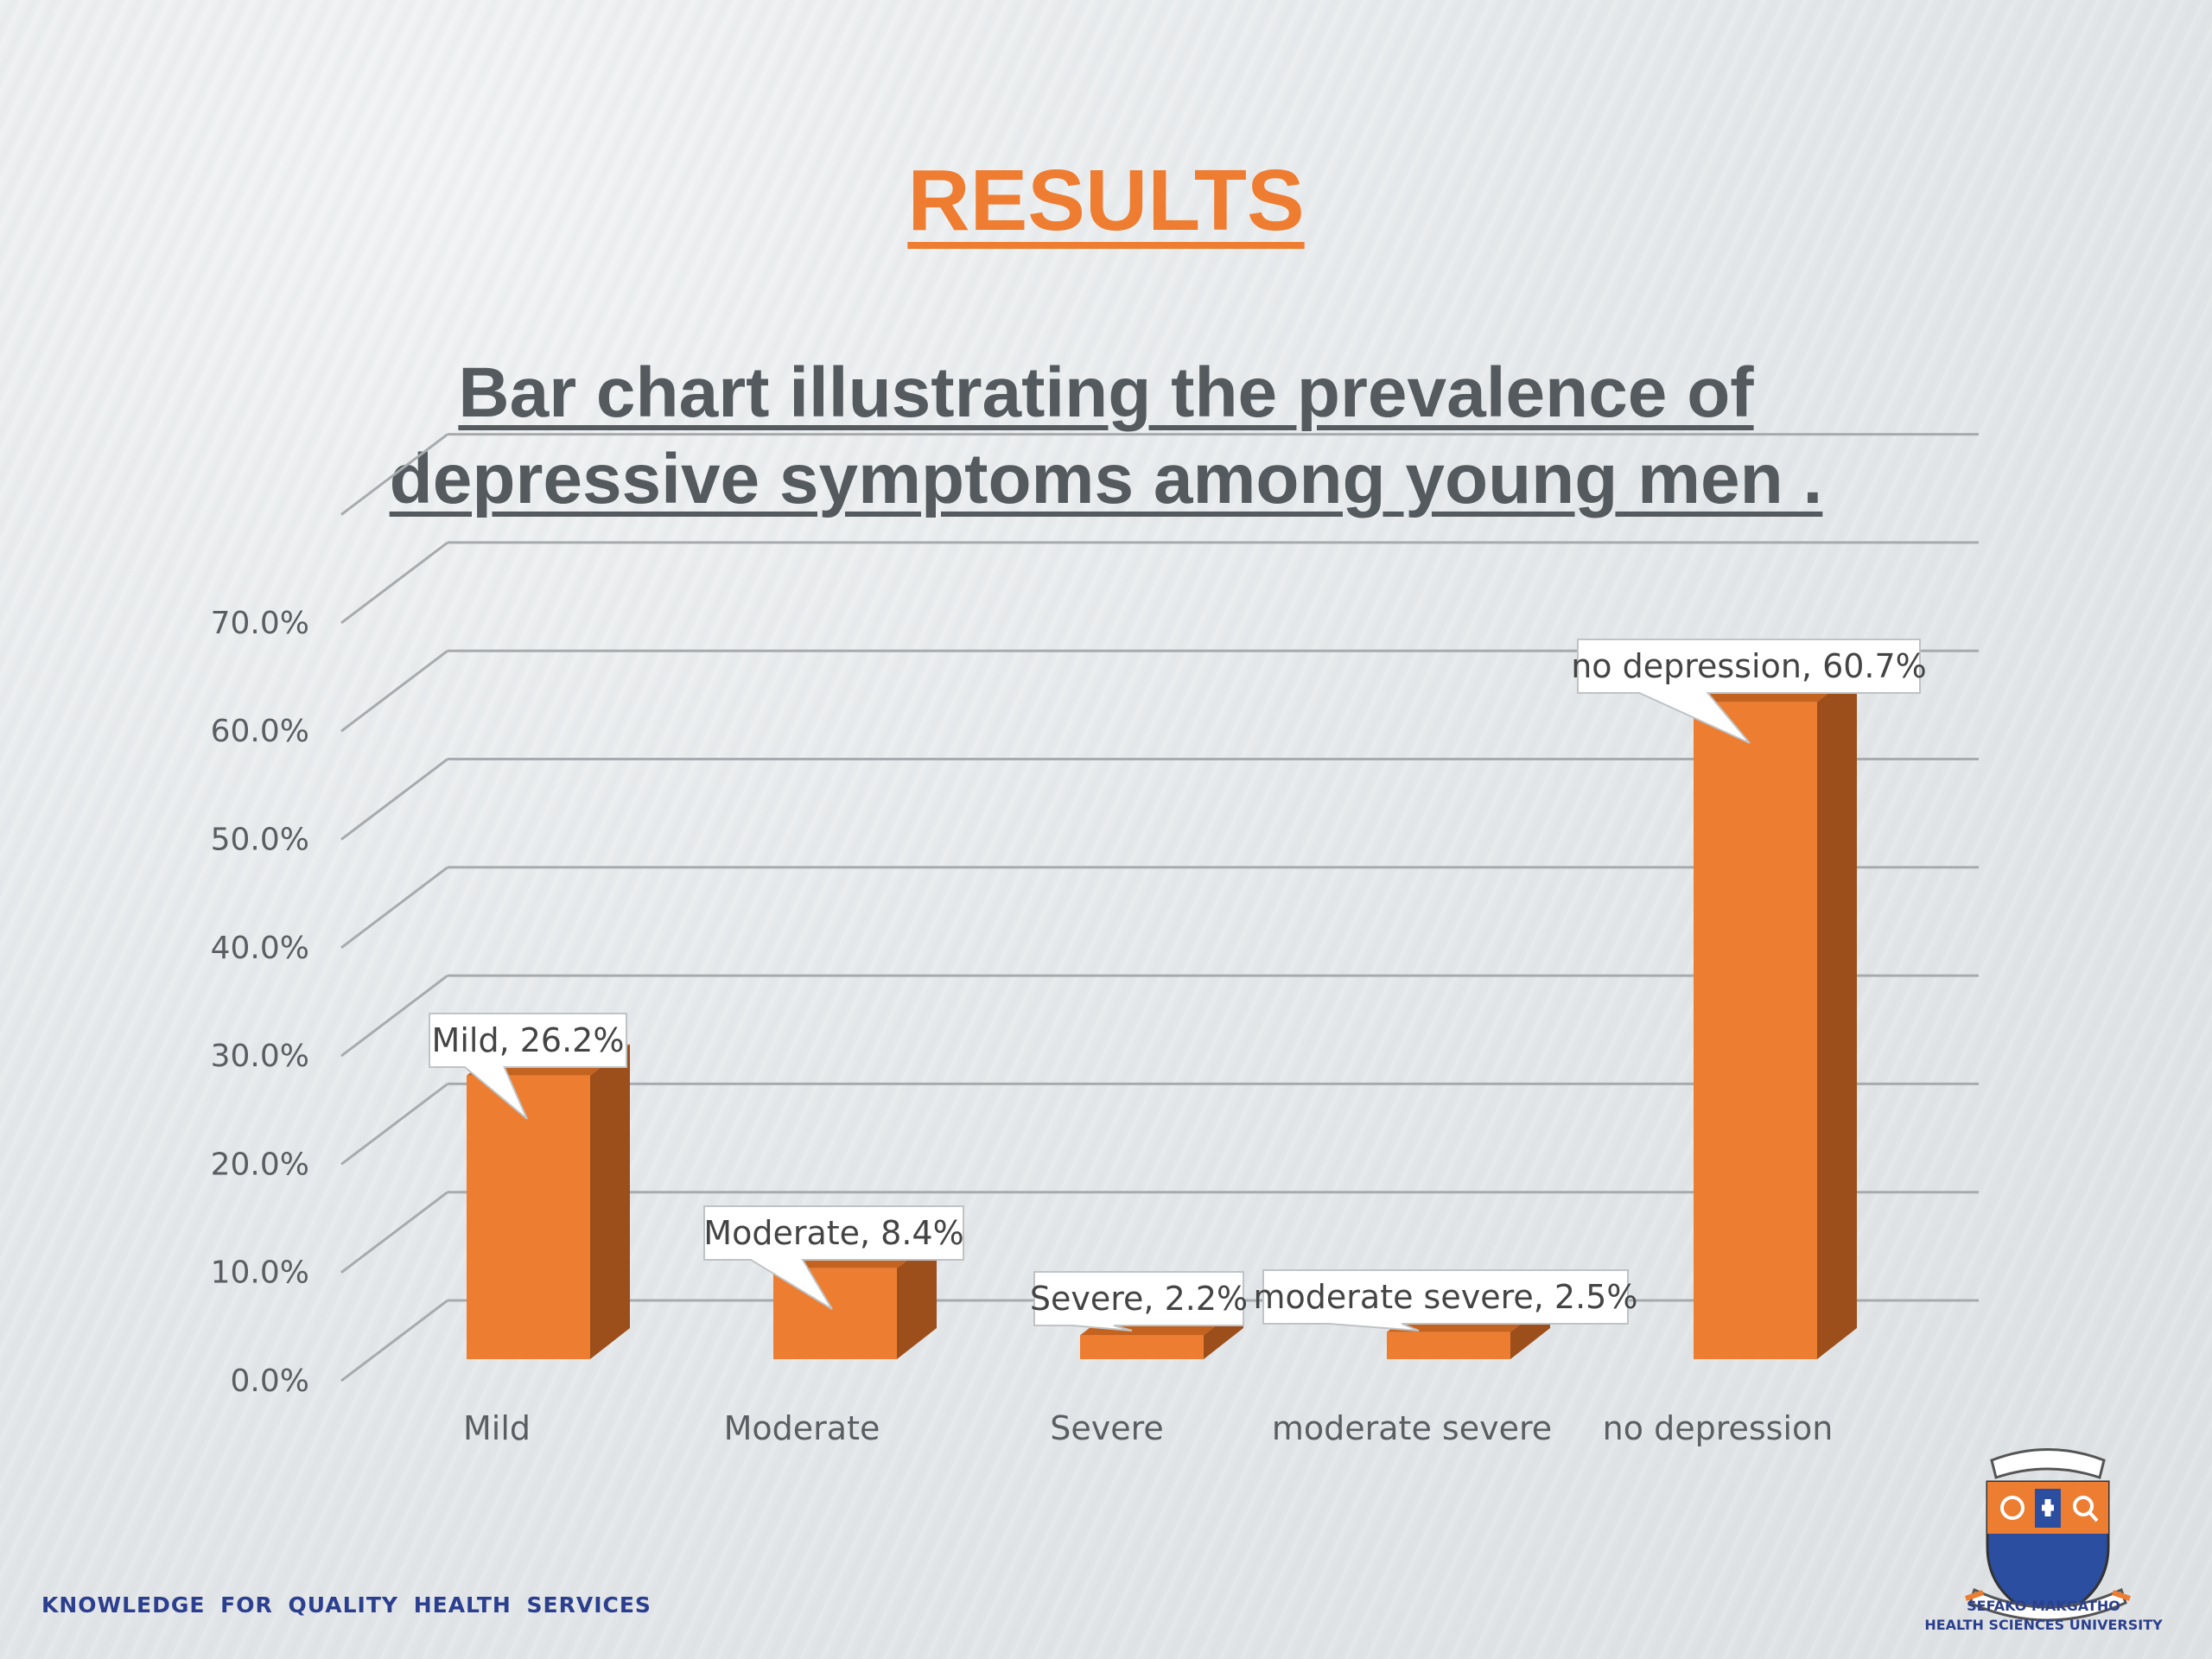  I want to click on university-crest-icon, so click(2048, 1535).